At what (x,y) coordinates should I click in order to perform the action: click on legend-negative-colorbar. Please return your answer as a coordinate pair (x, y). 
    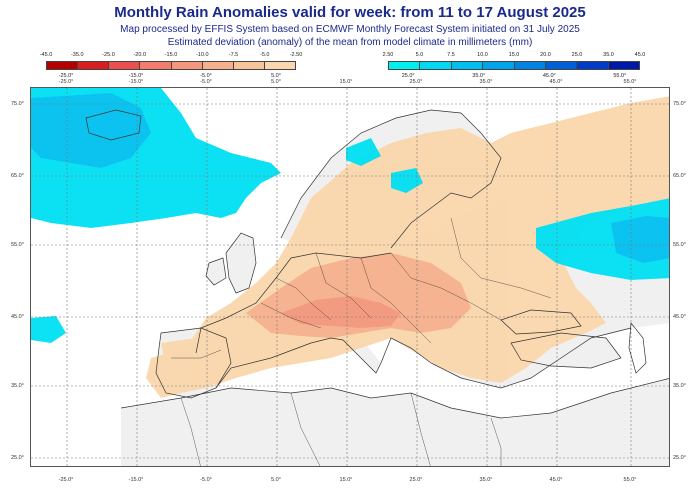
    Looking at the image, I should click on (171, 65).